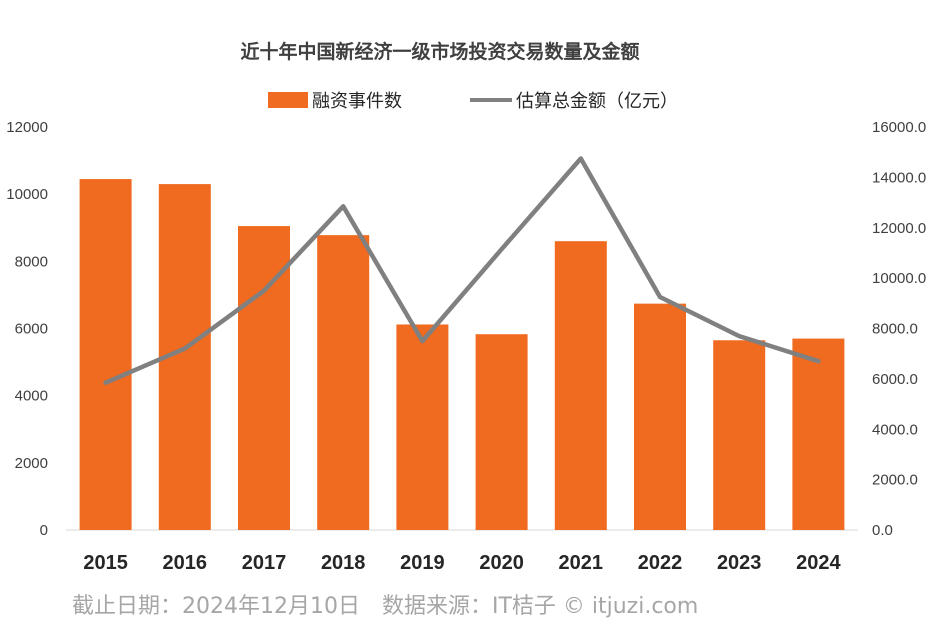 The height and width of the screenshot is (632, 938). What do you see at coordinates (31, 329) in the screenshot?
I see `y-left-tick-label: 6000` at bounding box center [31, 329].